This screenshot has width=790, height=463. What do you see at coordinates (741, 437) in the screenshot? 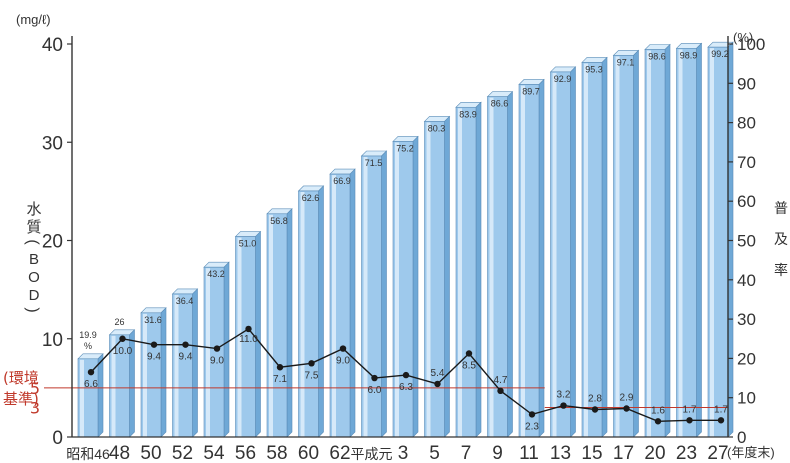
I see `right-tick-label: 0` at bounding box center [741, 437].